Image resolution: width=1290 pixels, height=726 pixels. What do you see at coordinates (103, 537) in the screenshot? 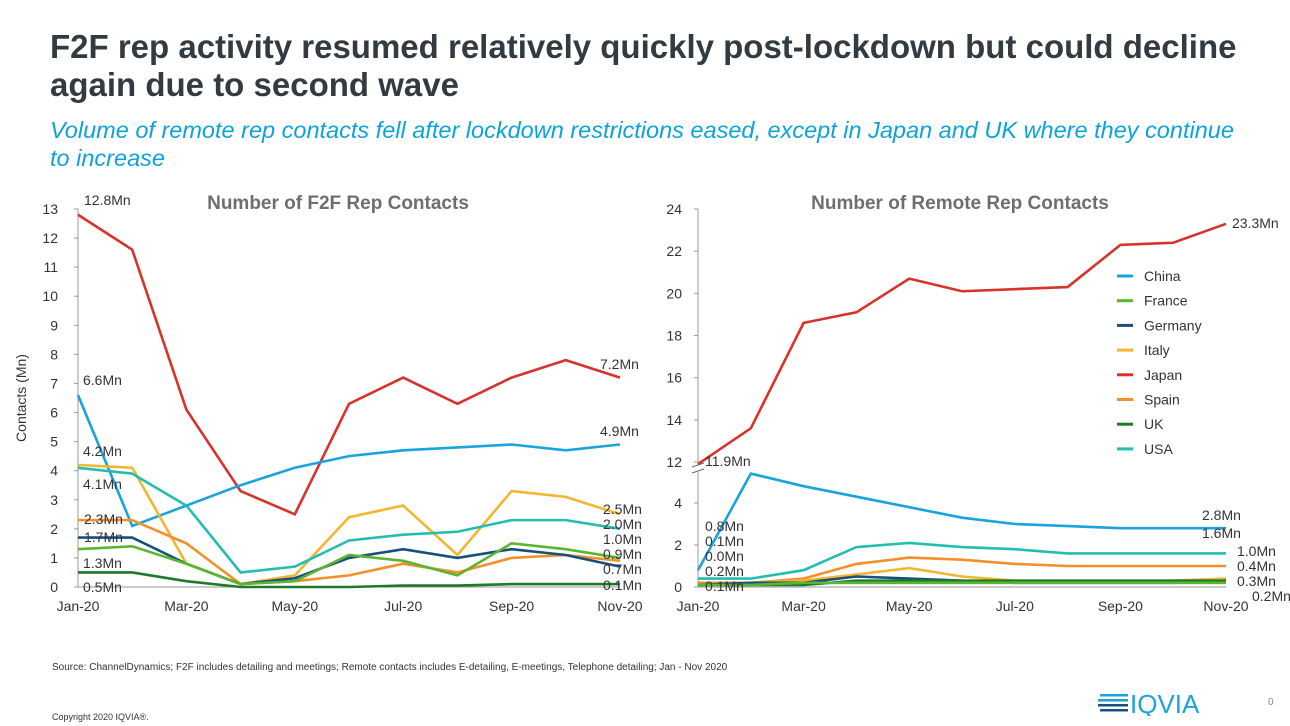
I see `data-label: 1.7Mn` at bounding box center [103, 537].